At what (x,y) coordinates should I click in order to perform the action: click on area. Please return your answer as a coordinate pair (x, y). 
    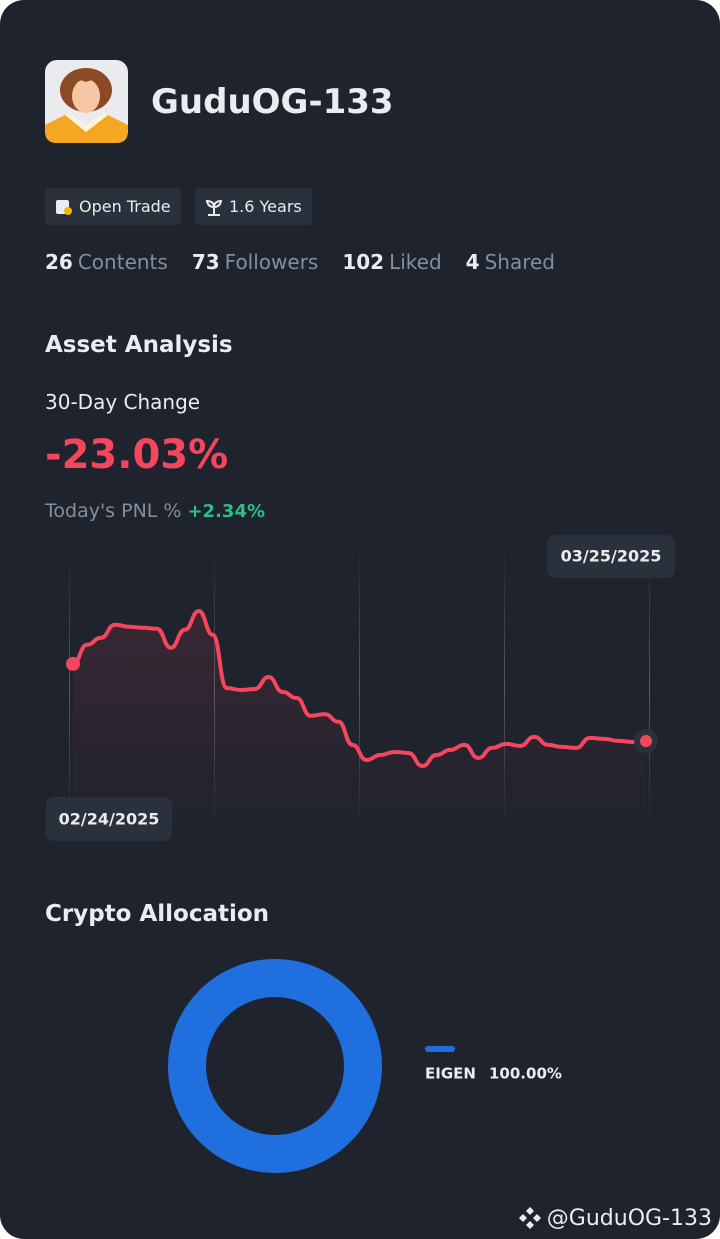
    Looking at the image, I should click on (359, 720).